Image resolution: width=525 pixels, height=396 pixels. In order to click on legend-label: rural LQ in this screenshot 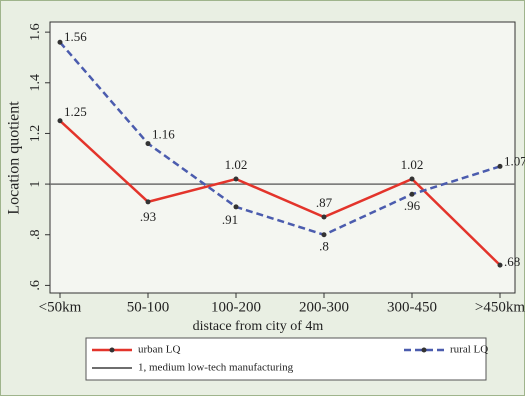, I will do `click(469, 350)`.